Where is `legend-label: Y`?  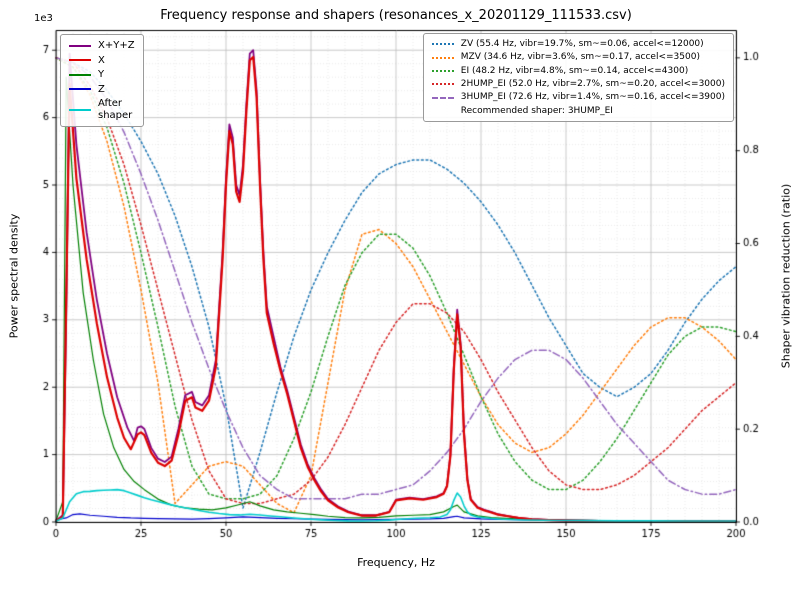
legend-label: Y is located at coordinates (101, 74).